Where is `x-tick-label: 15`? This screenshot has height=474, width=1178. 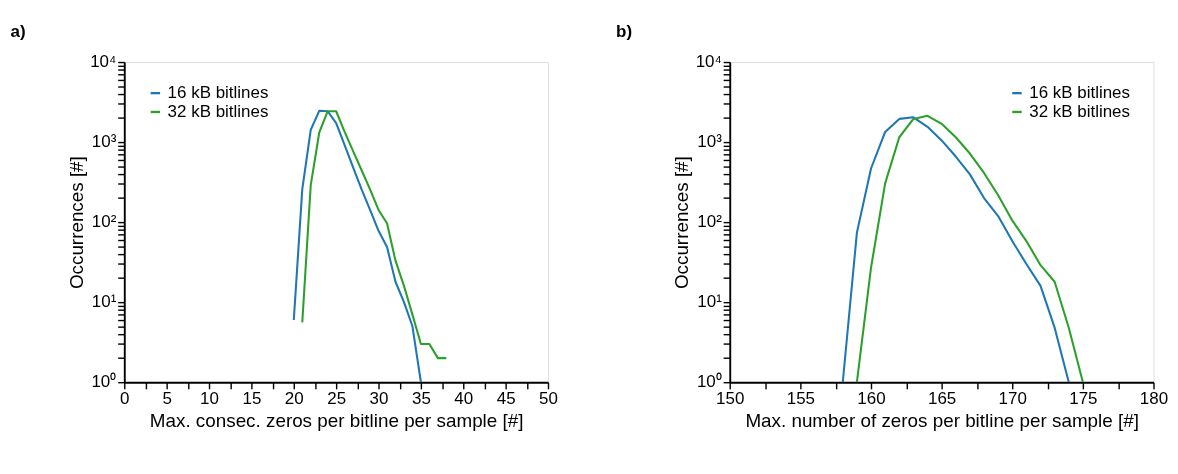
x-tick-label: 15 is located at coordinates (252, 399).